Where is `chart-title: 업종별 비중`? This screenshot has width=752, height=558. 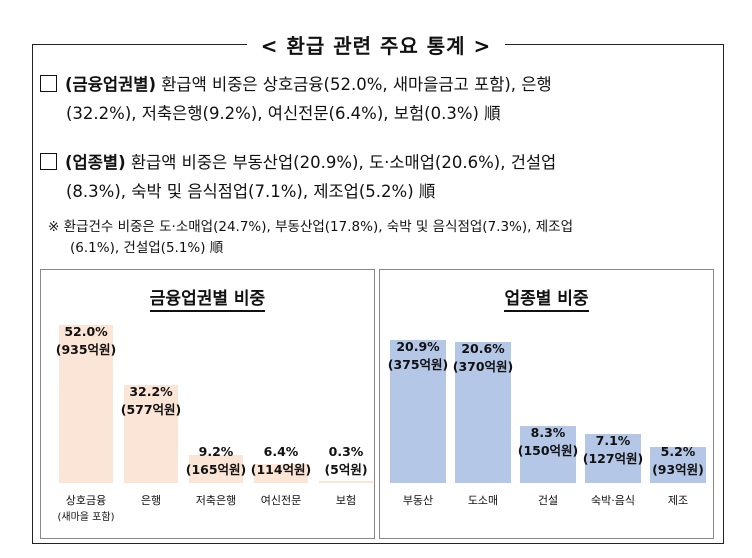 chart-title: 업종별 비중 is located at coordinates (546, 298).